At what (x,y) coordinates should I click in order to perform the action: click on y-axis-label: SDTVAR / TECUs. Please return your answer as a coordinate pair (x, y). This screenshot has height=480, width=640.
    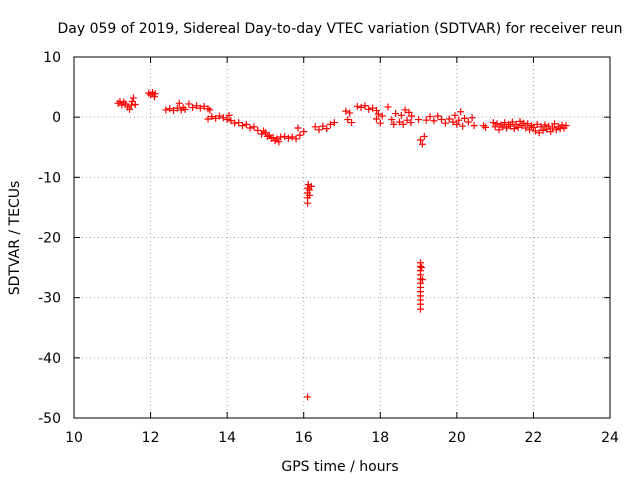
    Looking at the image, I should click on (15, 238).